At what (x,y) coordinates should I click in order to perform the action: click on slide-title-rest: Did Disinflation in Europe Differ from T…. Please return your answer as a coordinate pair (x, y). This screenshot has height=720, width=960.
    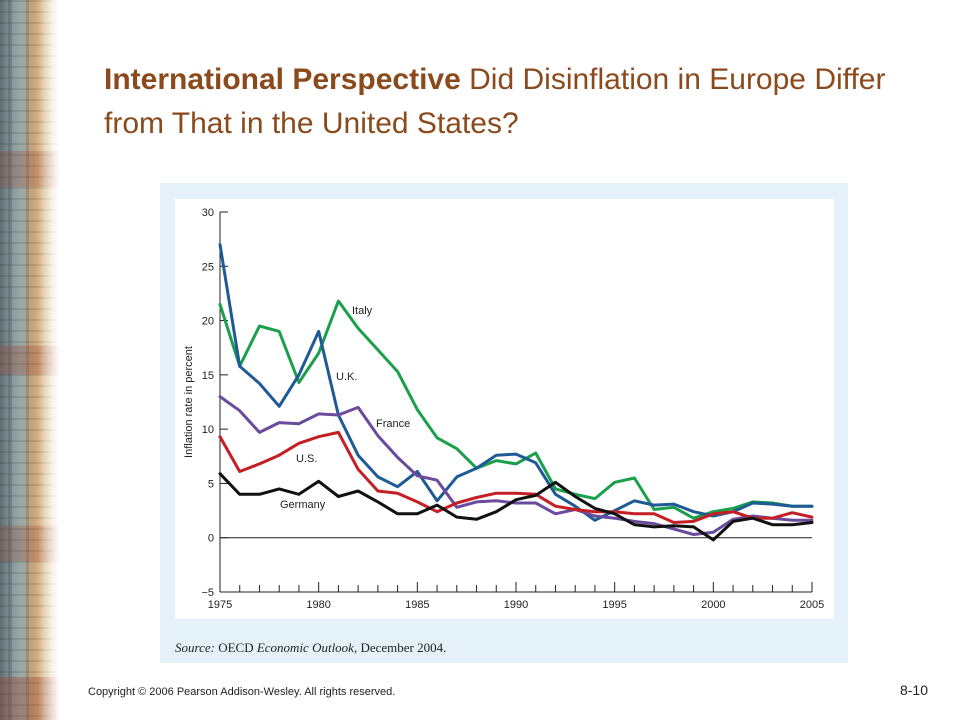
    Looking at the image, I should click on (495, 101).